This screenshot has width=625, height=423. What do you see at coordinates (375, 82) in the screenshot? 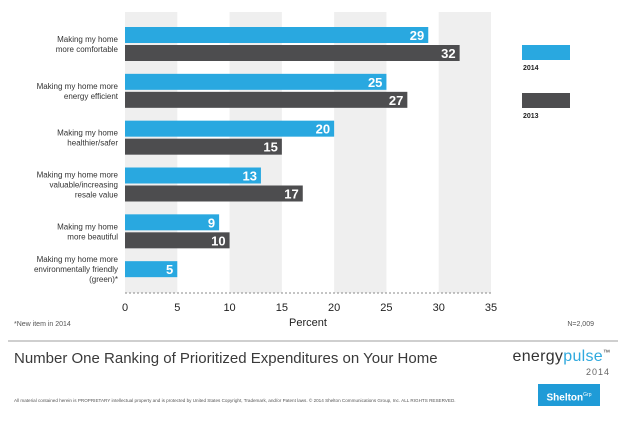
I see `bar-value-label: 25` at bounding box center [375, 82].